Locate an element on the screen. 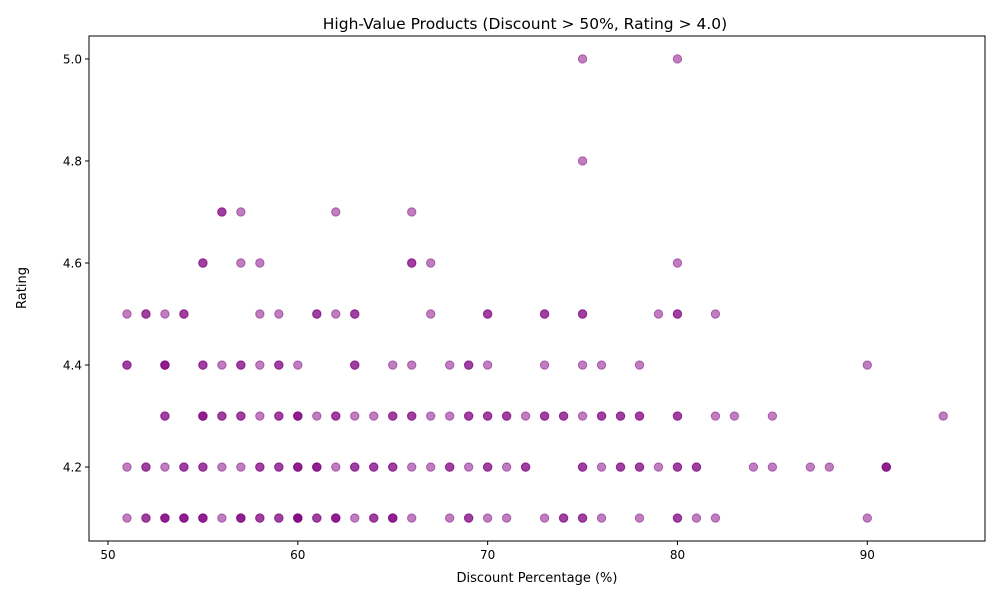  y-axis-label: Rating is located at coordinates (22, 288).